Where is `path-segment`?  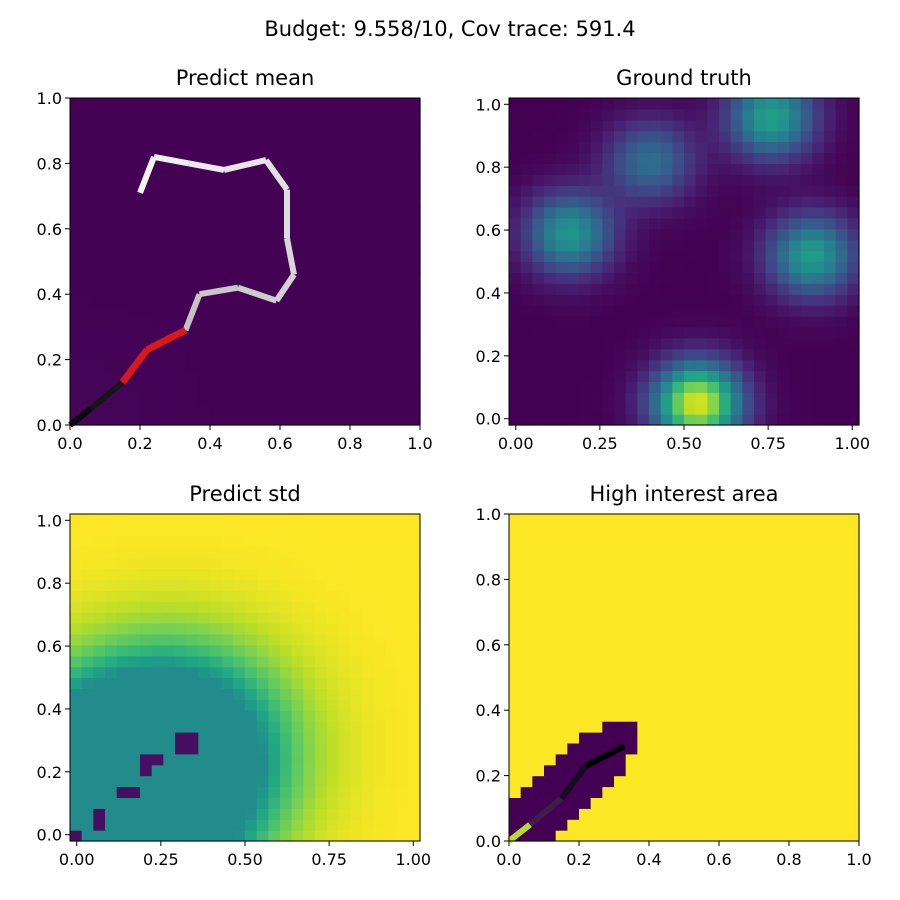 path-segment is located at coordinates (245, 165).